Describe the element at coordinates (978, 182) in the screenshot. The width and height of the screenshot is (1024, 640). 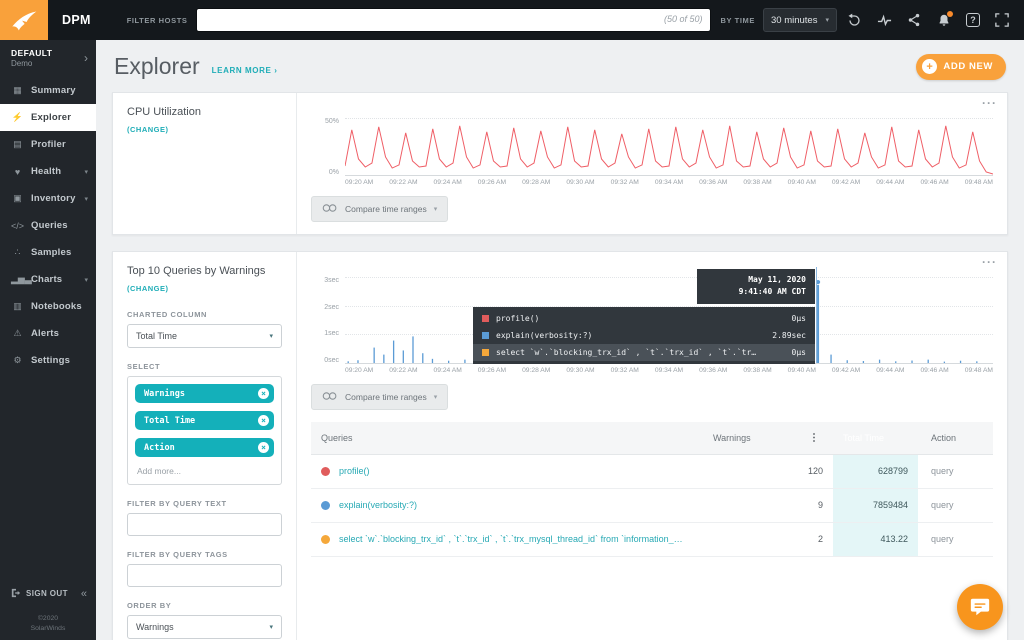
I see `x-tick-label: 09:48 AM` at that location.